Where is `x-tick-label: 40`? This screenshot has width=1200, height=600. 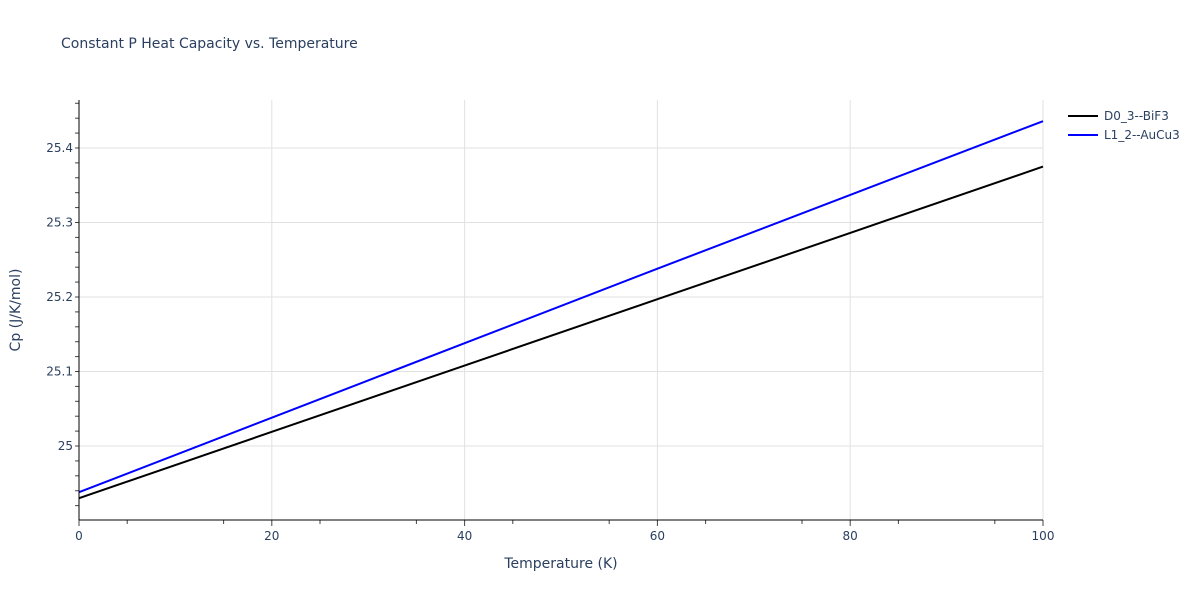 x-tick-label: 40 is located at coordinates (464, 536).